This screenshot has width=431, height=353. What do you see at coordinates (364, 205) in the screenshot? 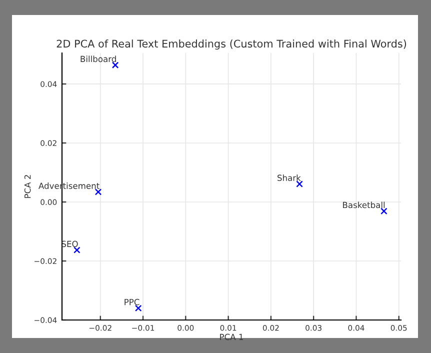
I see `annotation: Basketball` at bounding box center [364, 205].